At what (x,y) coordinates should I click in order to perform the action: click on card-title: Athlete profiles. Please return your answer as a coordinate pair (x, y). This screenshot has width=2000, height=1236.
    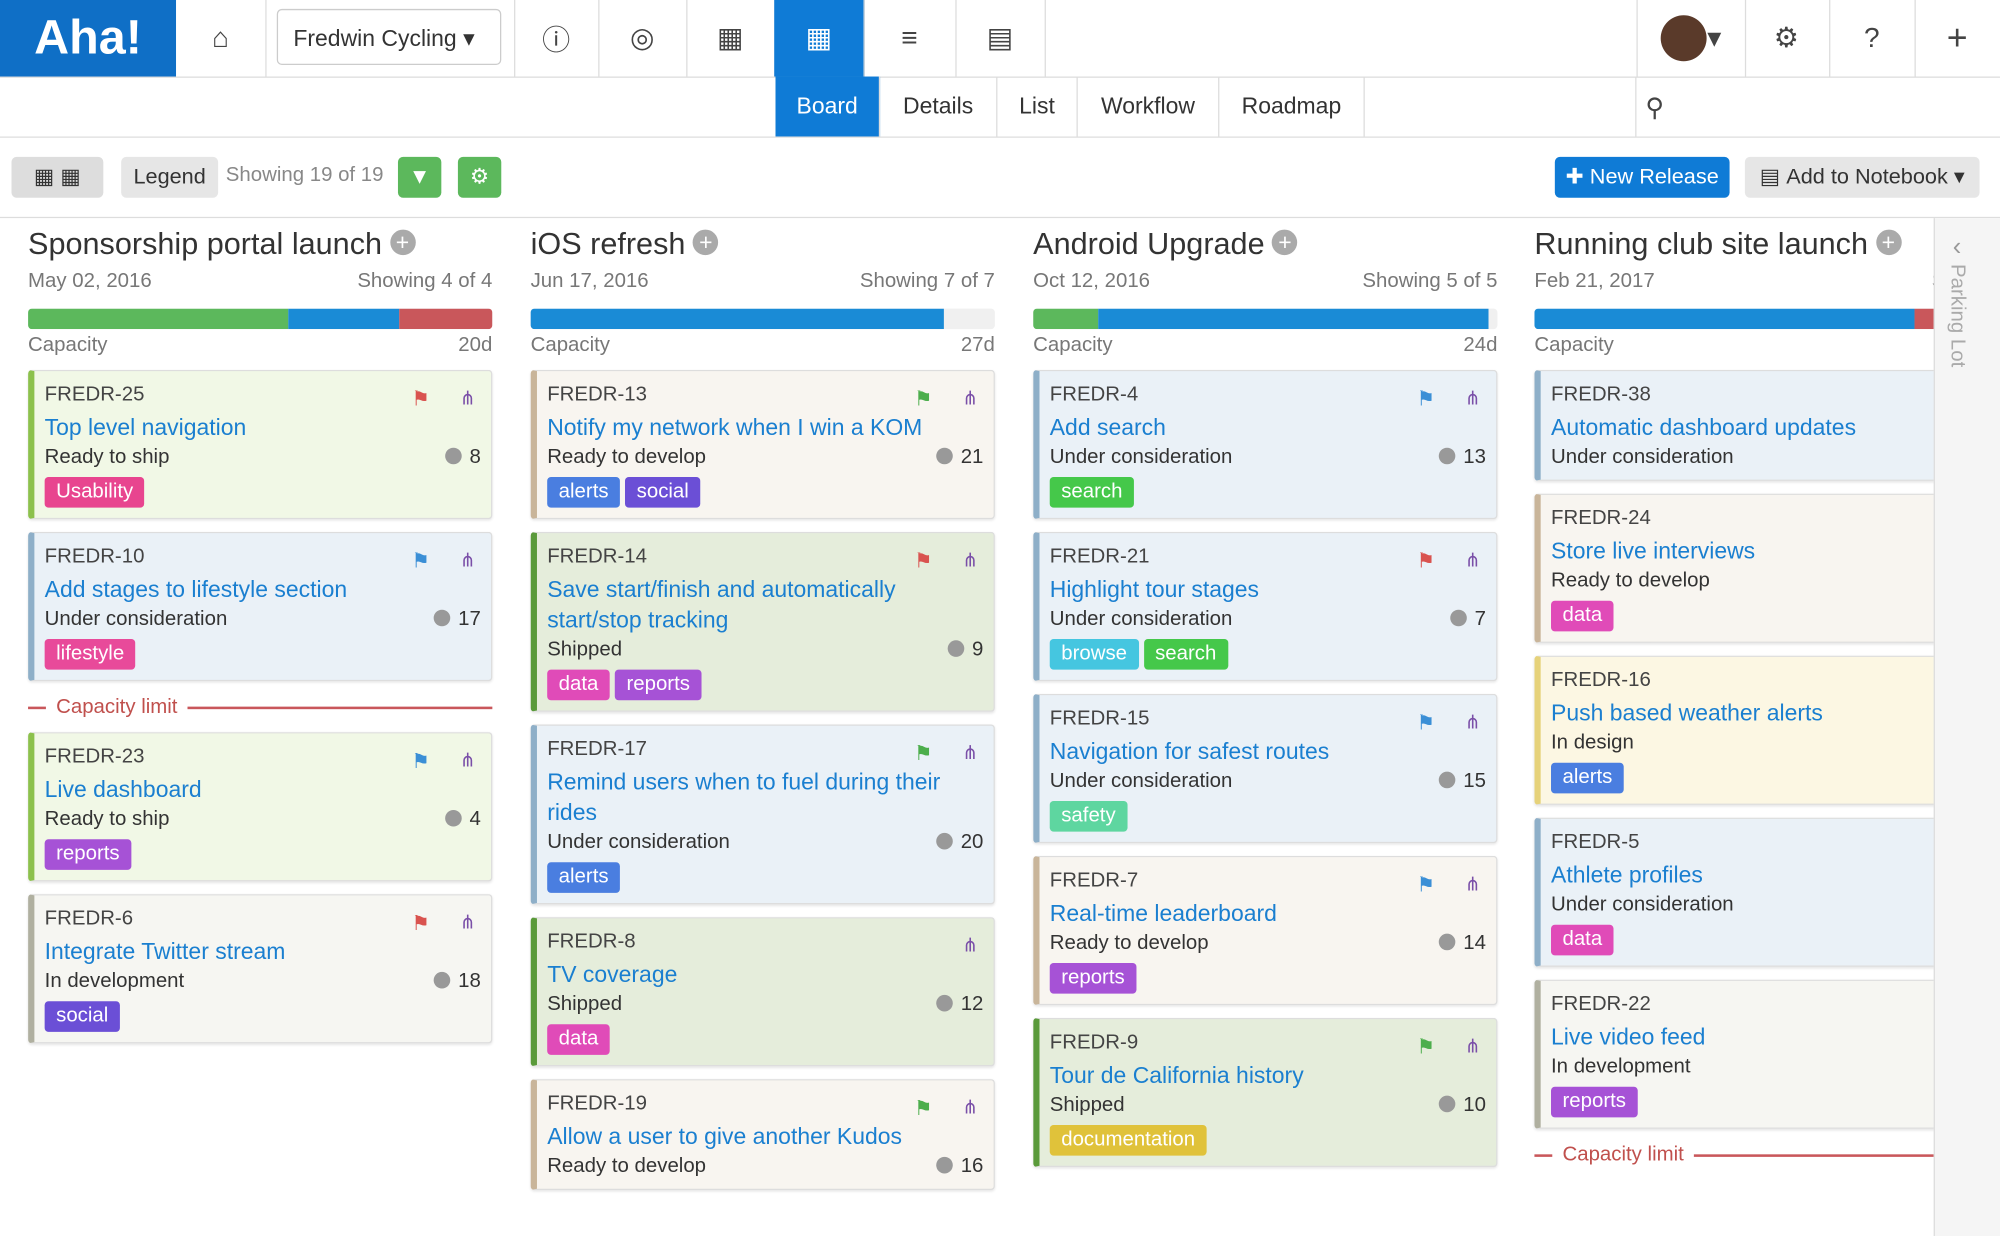
    Looking at the image, I should click on (1627, 875).